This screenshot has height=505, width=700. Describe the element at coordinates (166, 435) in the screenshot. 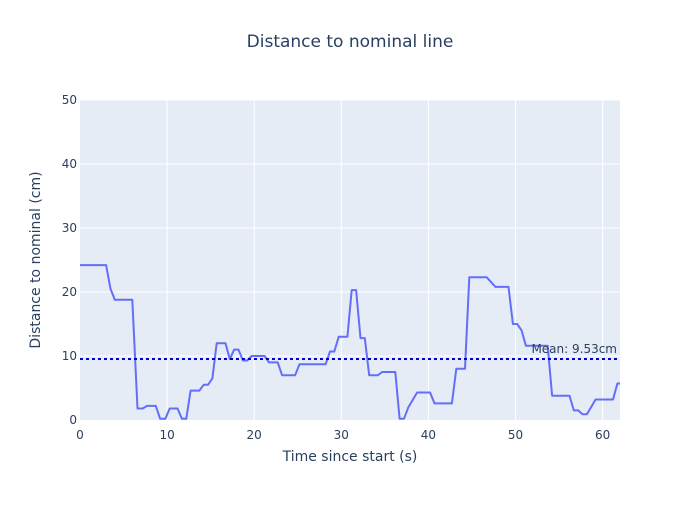

I see `x-tick-label: 10` at that location.